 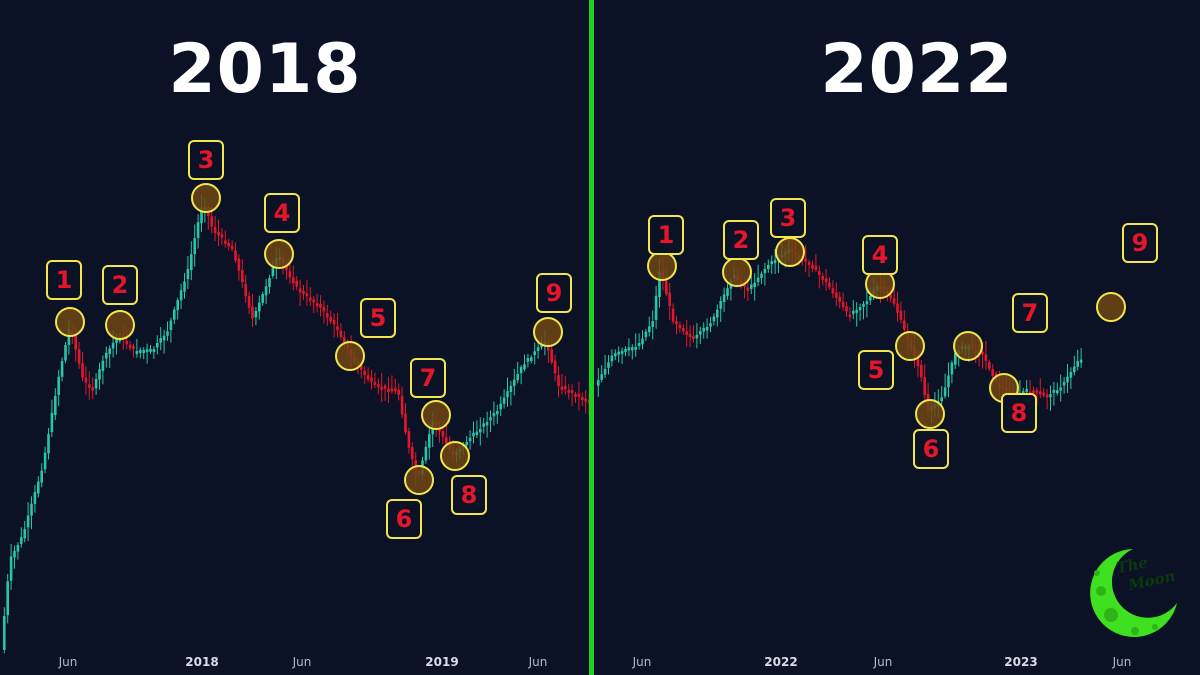 I want to click on annotation-label: 2, so click(x=741, y=240).